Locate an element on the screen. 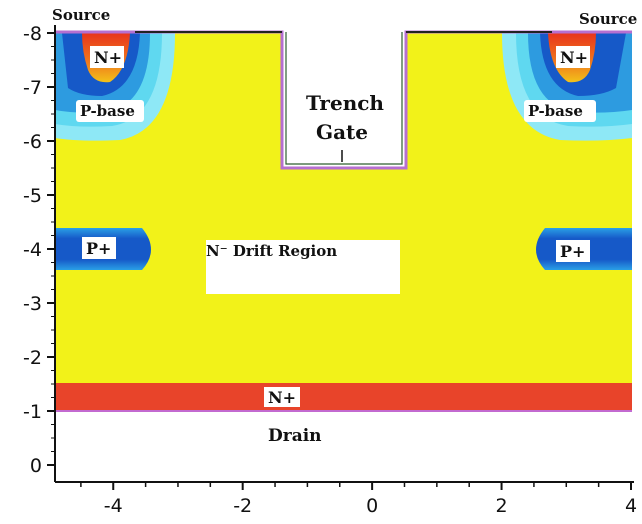 The height and width of the screenshot is (524, 642). nplus-right-label: N+ is located at coordinates (574, 57).